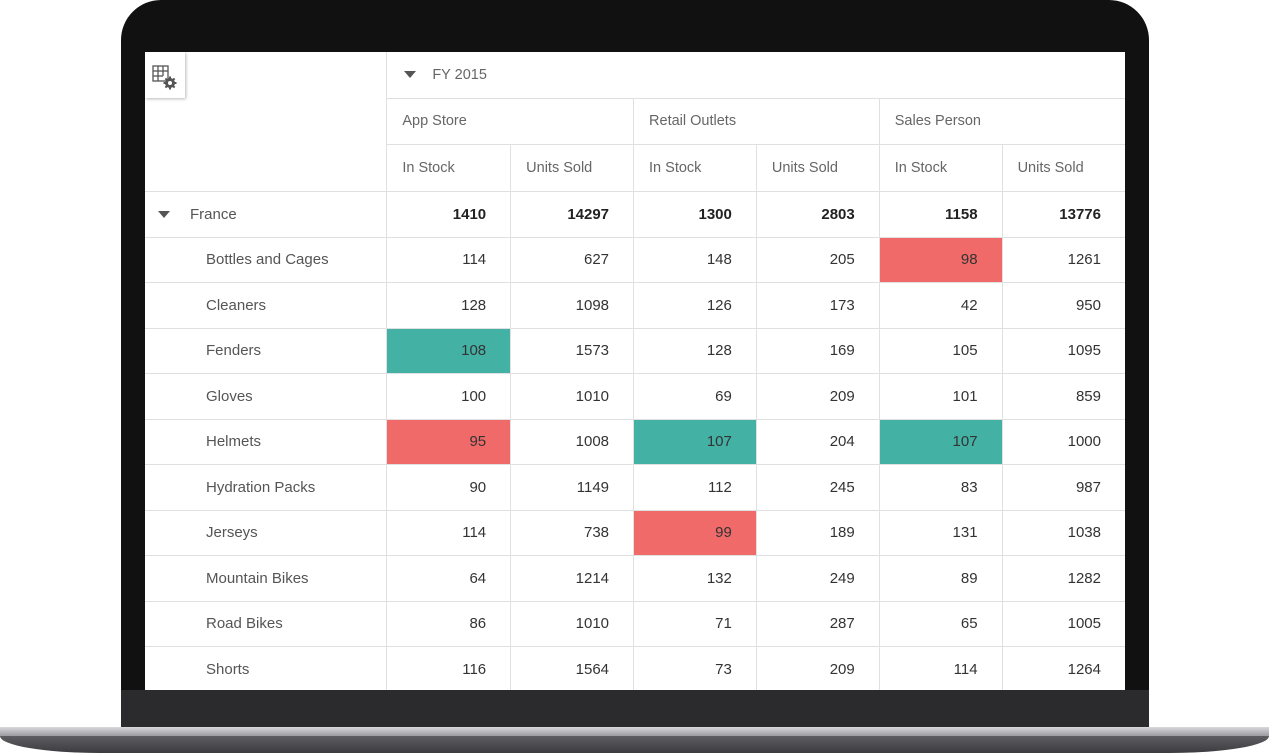 The height and width of the screenshot is (753, 1269). Describe the element at coordinates (1063, 532) in the screenshot. I see `value-cell: 1038` at that location.